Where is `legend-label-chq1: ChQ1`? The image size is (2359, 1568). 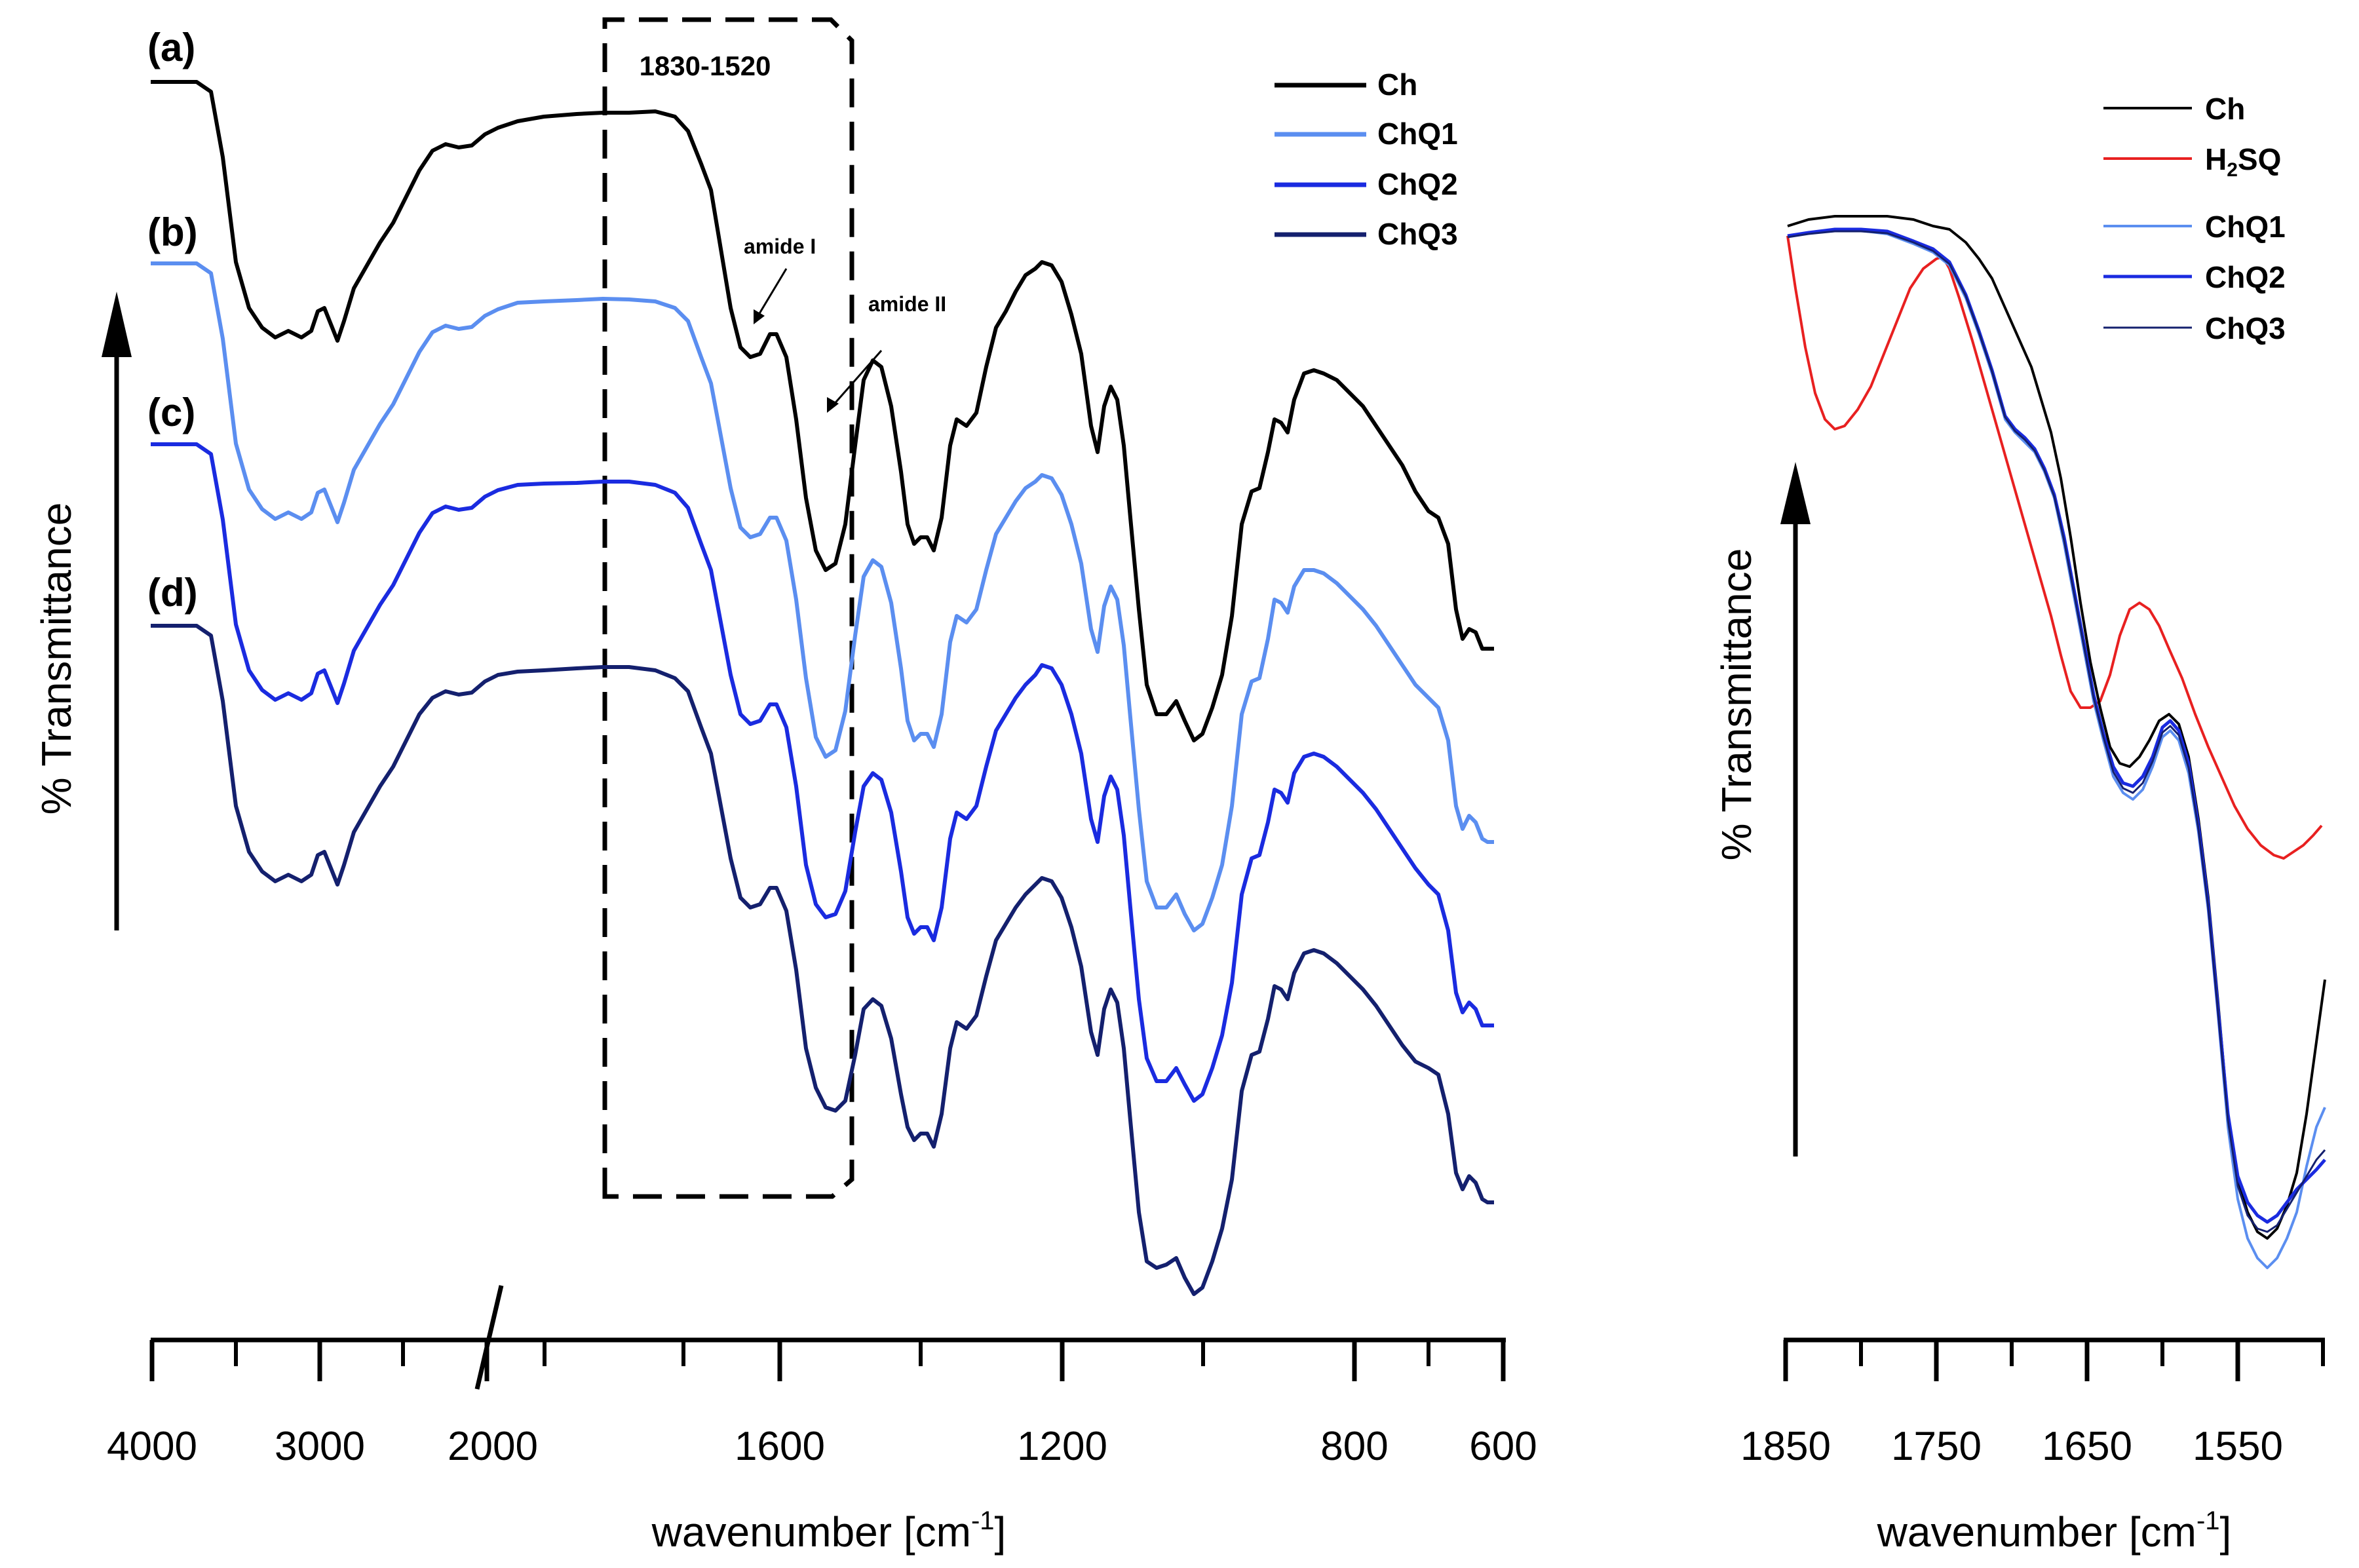
legend-label-chq1: ChQ1 is located at coordinates (1417, 134).